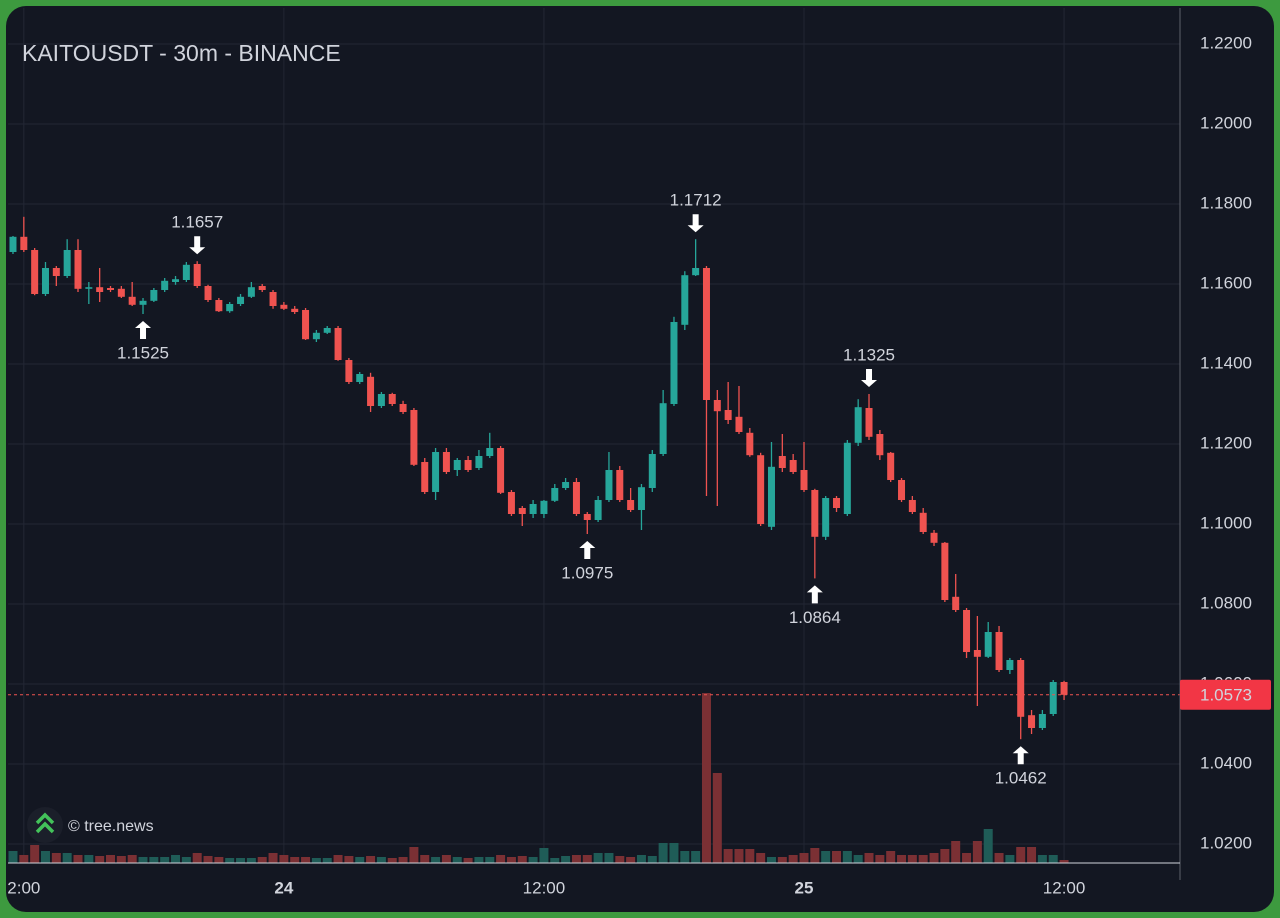  What do you see at coordinates (696, 200) in the screenshot?
I see `extreme-label: 1.1712` at bounding box center [696, 200].